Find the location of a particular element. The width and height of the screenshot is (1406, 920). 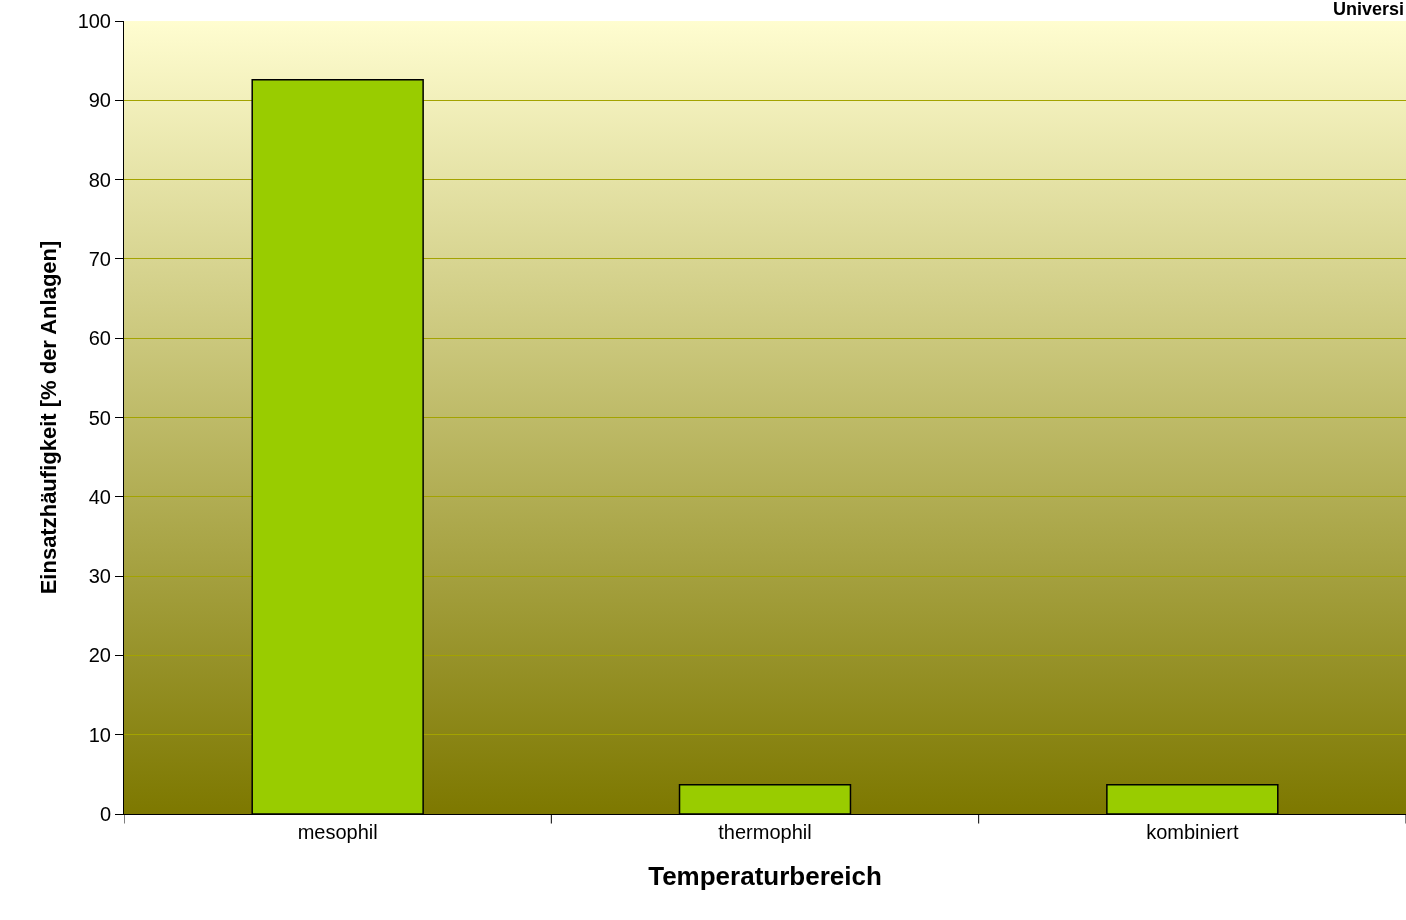

y-tick-label: 20 is located at coordinates (99, 655).